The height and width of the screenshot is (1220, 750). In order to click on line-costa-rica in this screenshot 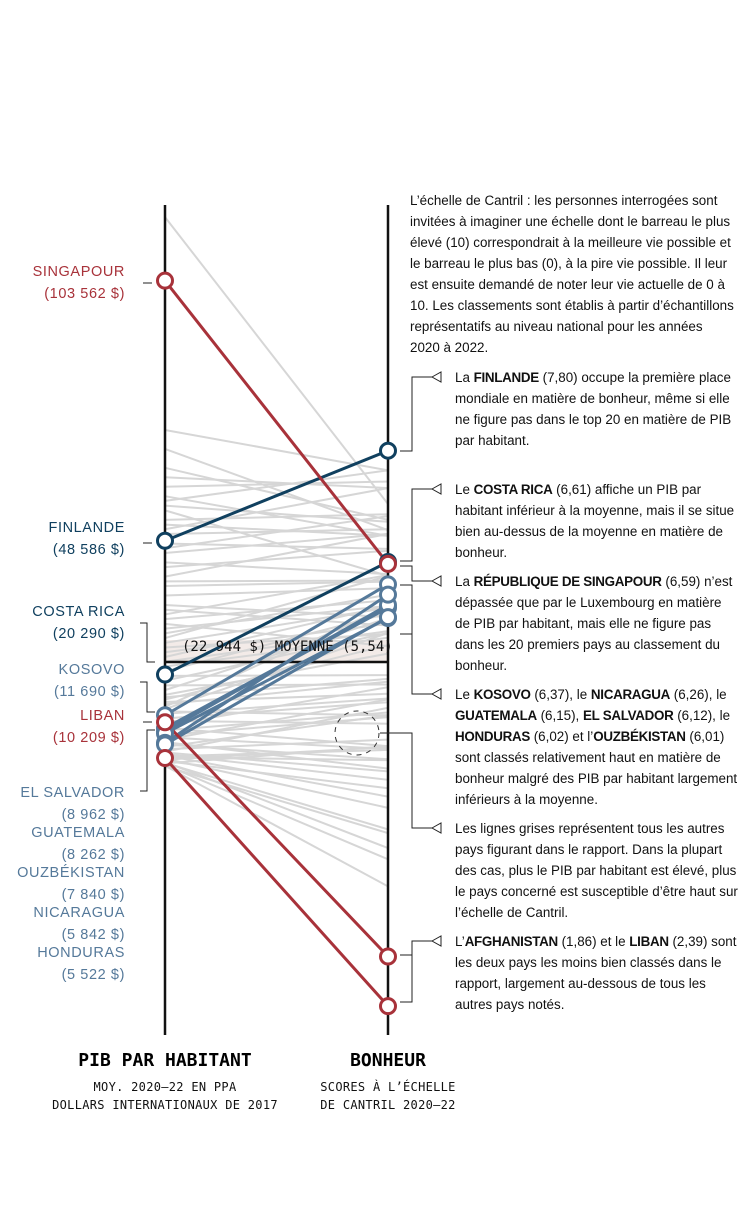, I will do `click(276, 618)`.